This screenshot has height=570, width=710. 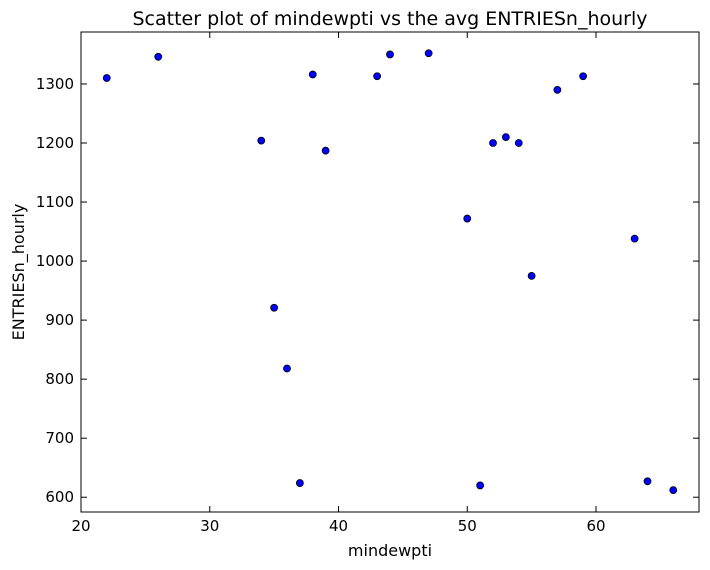 I want to click on x-tick-label: 30, so click(x=209, y=526).